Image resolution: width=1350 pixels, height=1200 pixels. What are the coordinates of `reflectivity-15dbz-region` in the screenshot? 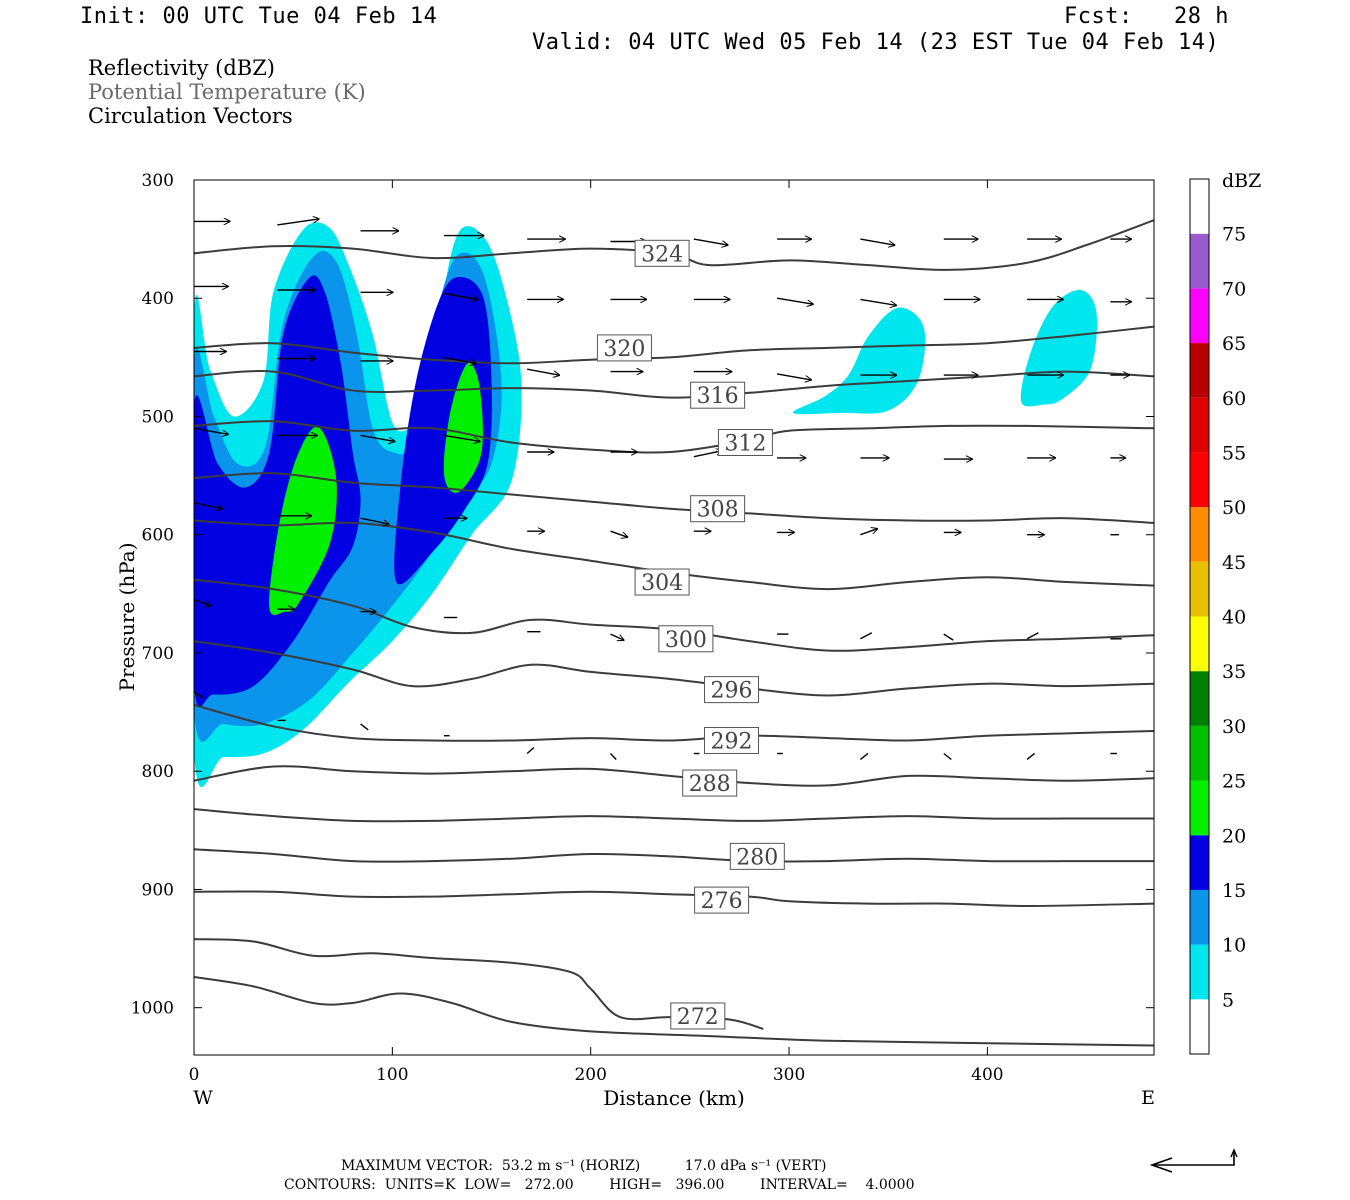 It's located at (443, 431).